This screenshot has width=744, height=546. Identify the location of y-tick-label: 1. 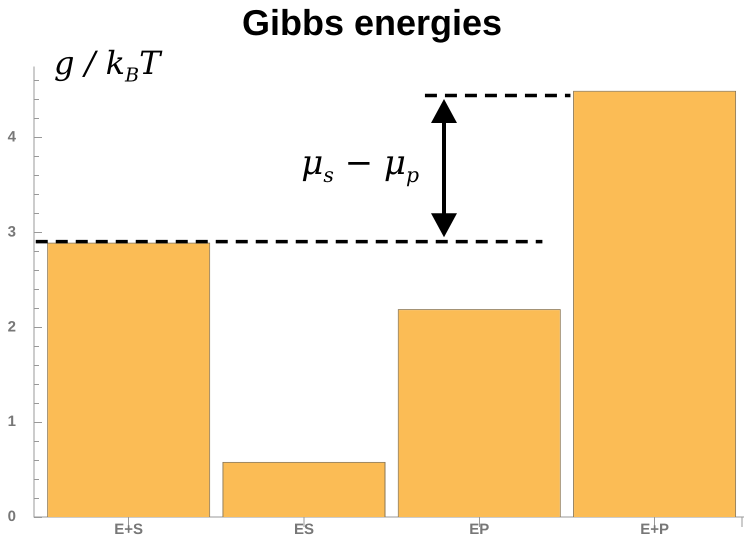
(12, 421).